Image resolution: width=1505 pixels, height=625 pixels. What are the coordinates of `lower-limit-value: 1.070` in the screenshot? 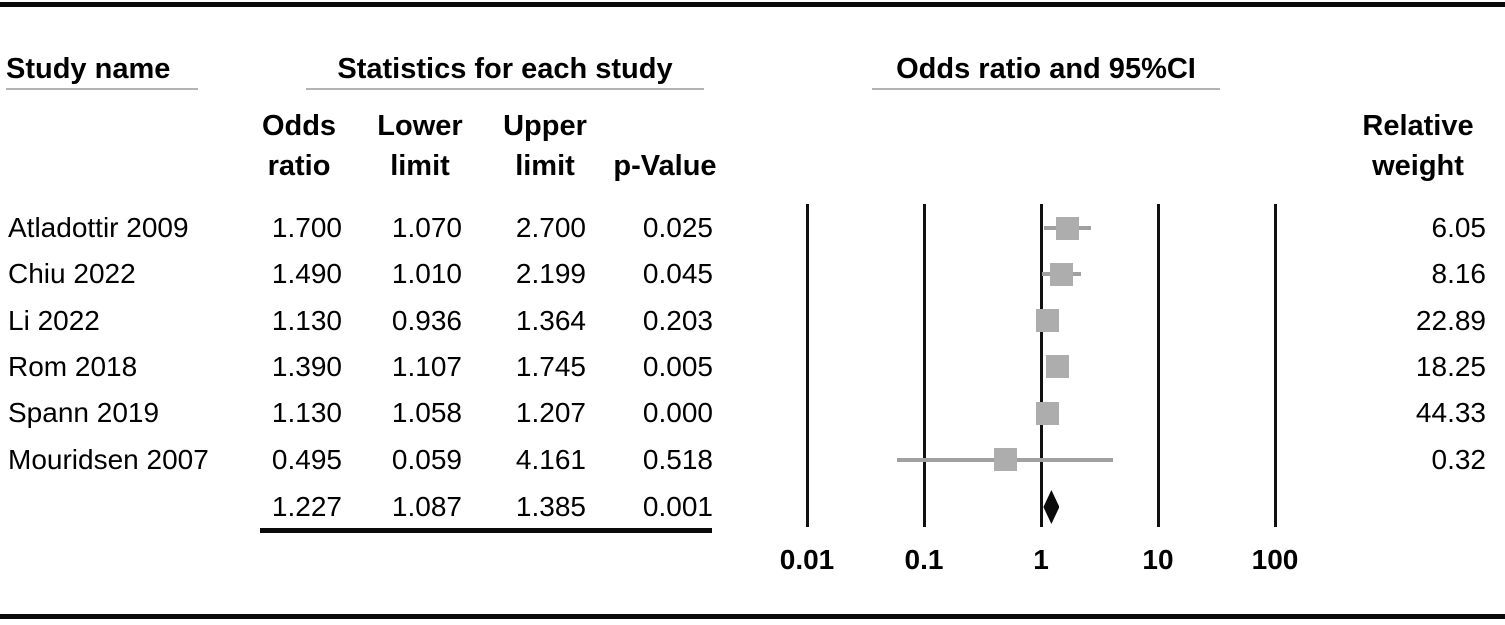 It's located at (426, 227).